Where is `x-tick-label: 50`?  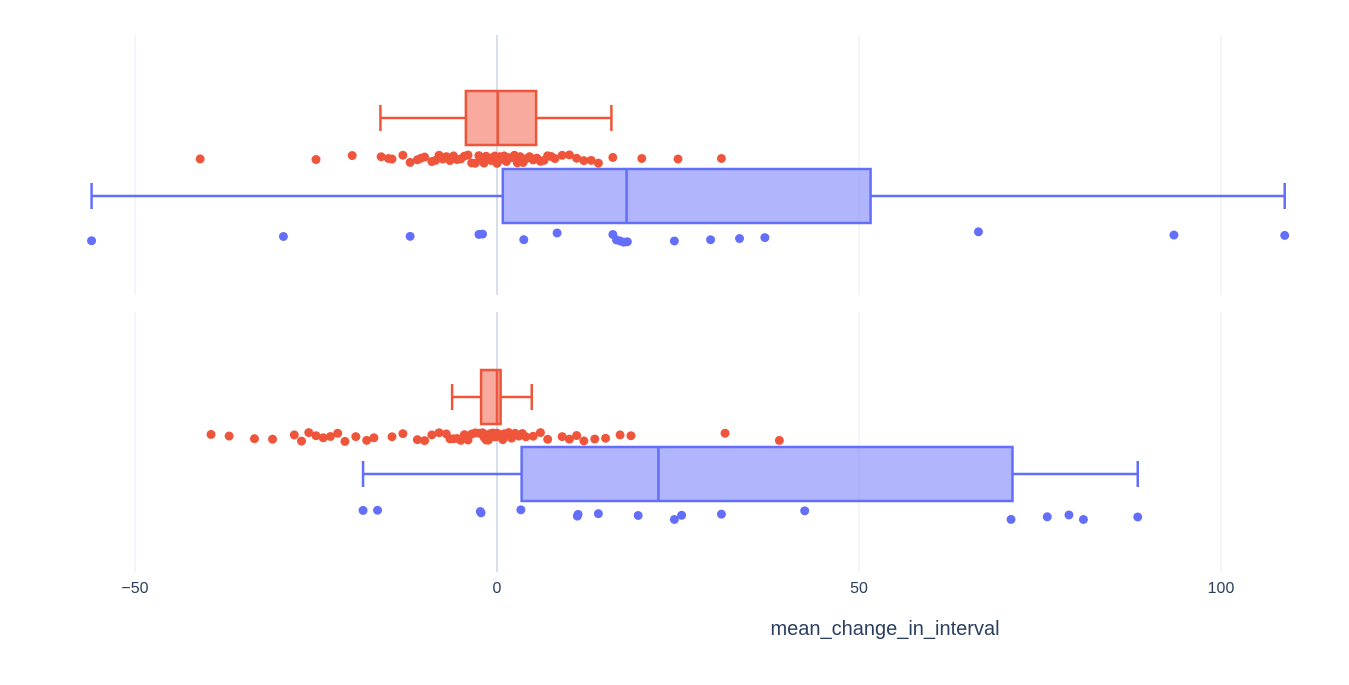
x-tick-label: 50 is located at coordinates (859, 588).